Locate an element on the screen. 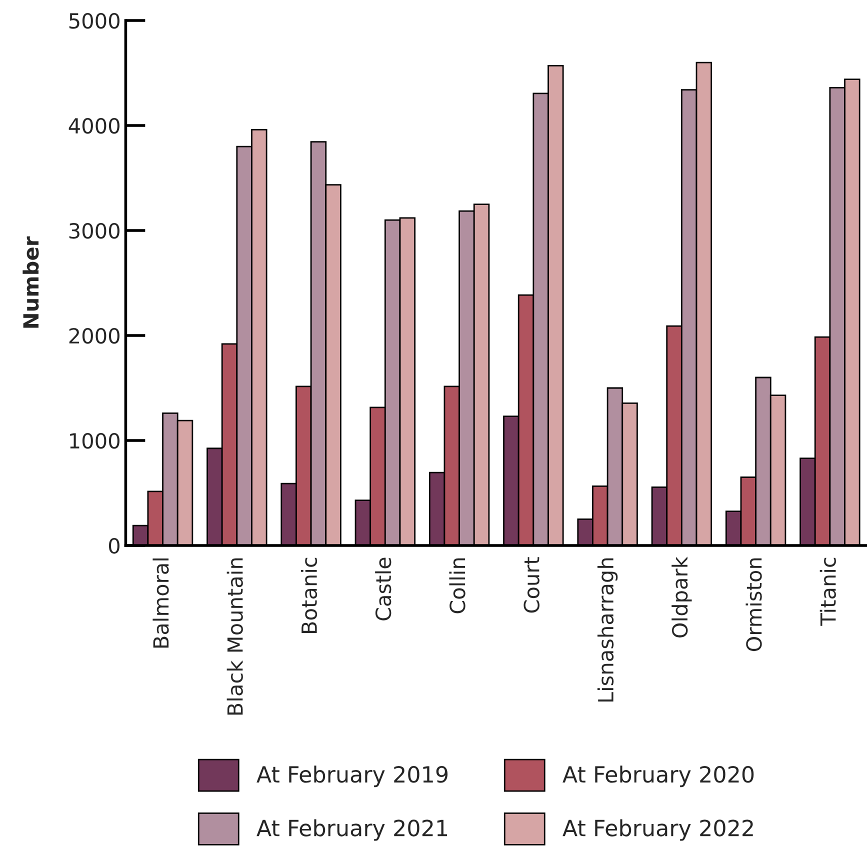  y-tick-label: 1000 is located at coordinates (95, 440).